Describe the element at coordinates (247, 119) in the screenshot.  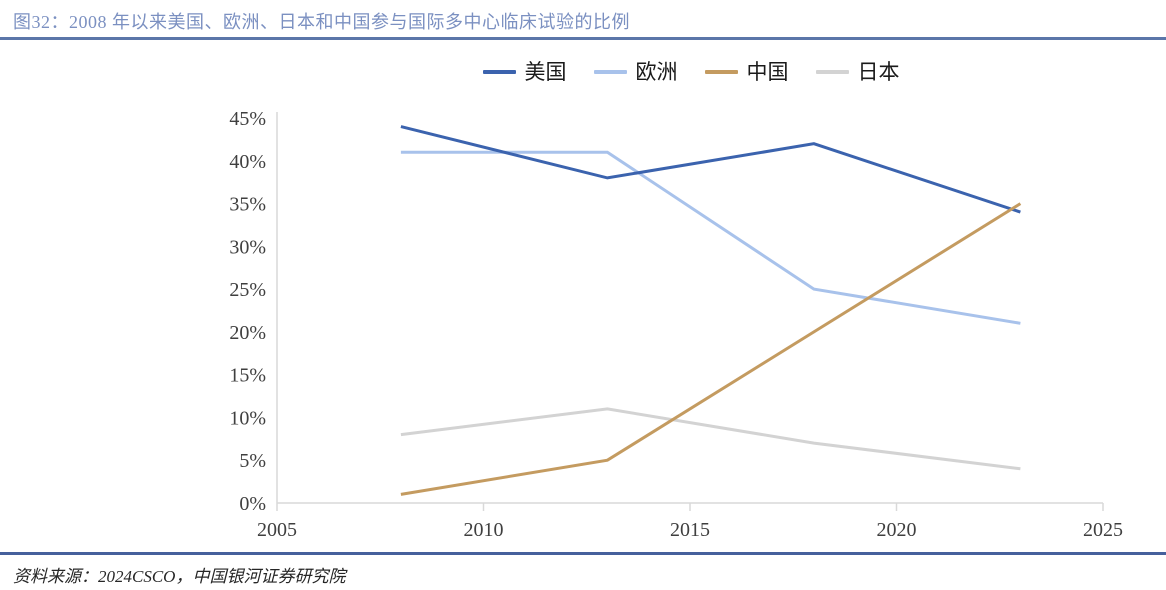
I see `y-tick-label-45: 45%` at that location.